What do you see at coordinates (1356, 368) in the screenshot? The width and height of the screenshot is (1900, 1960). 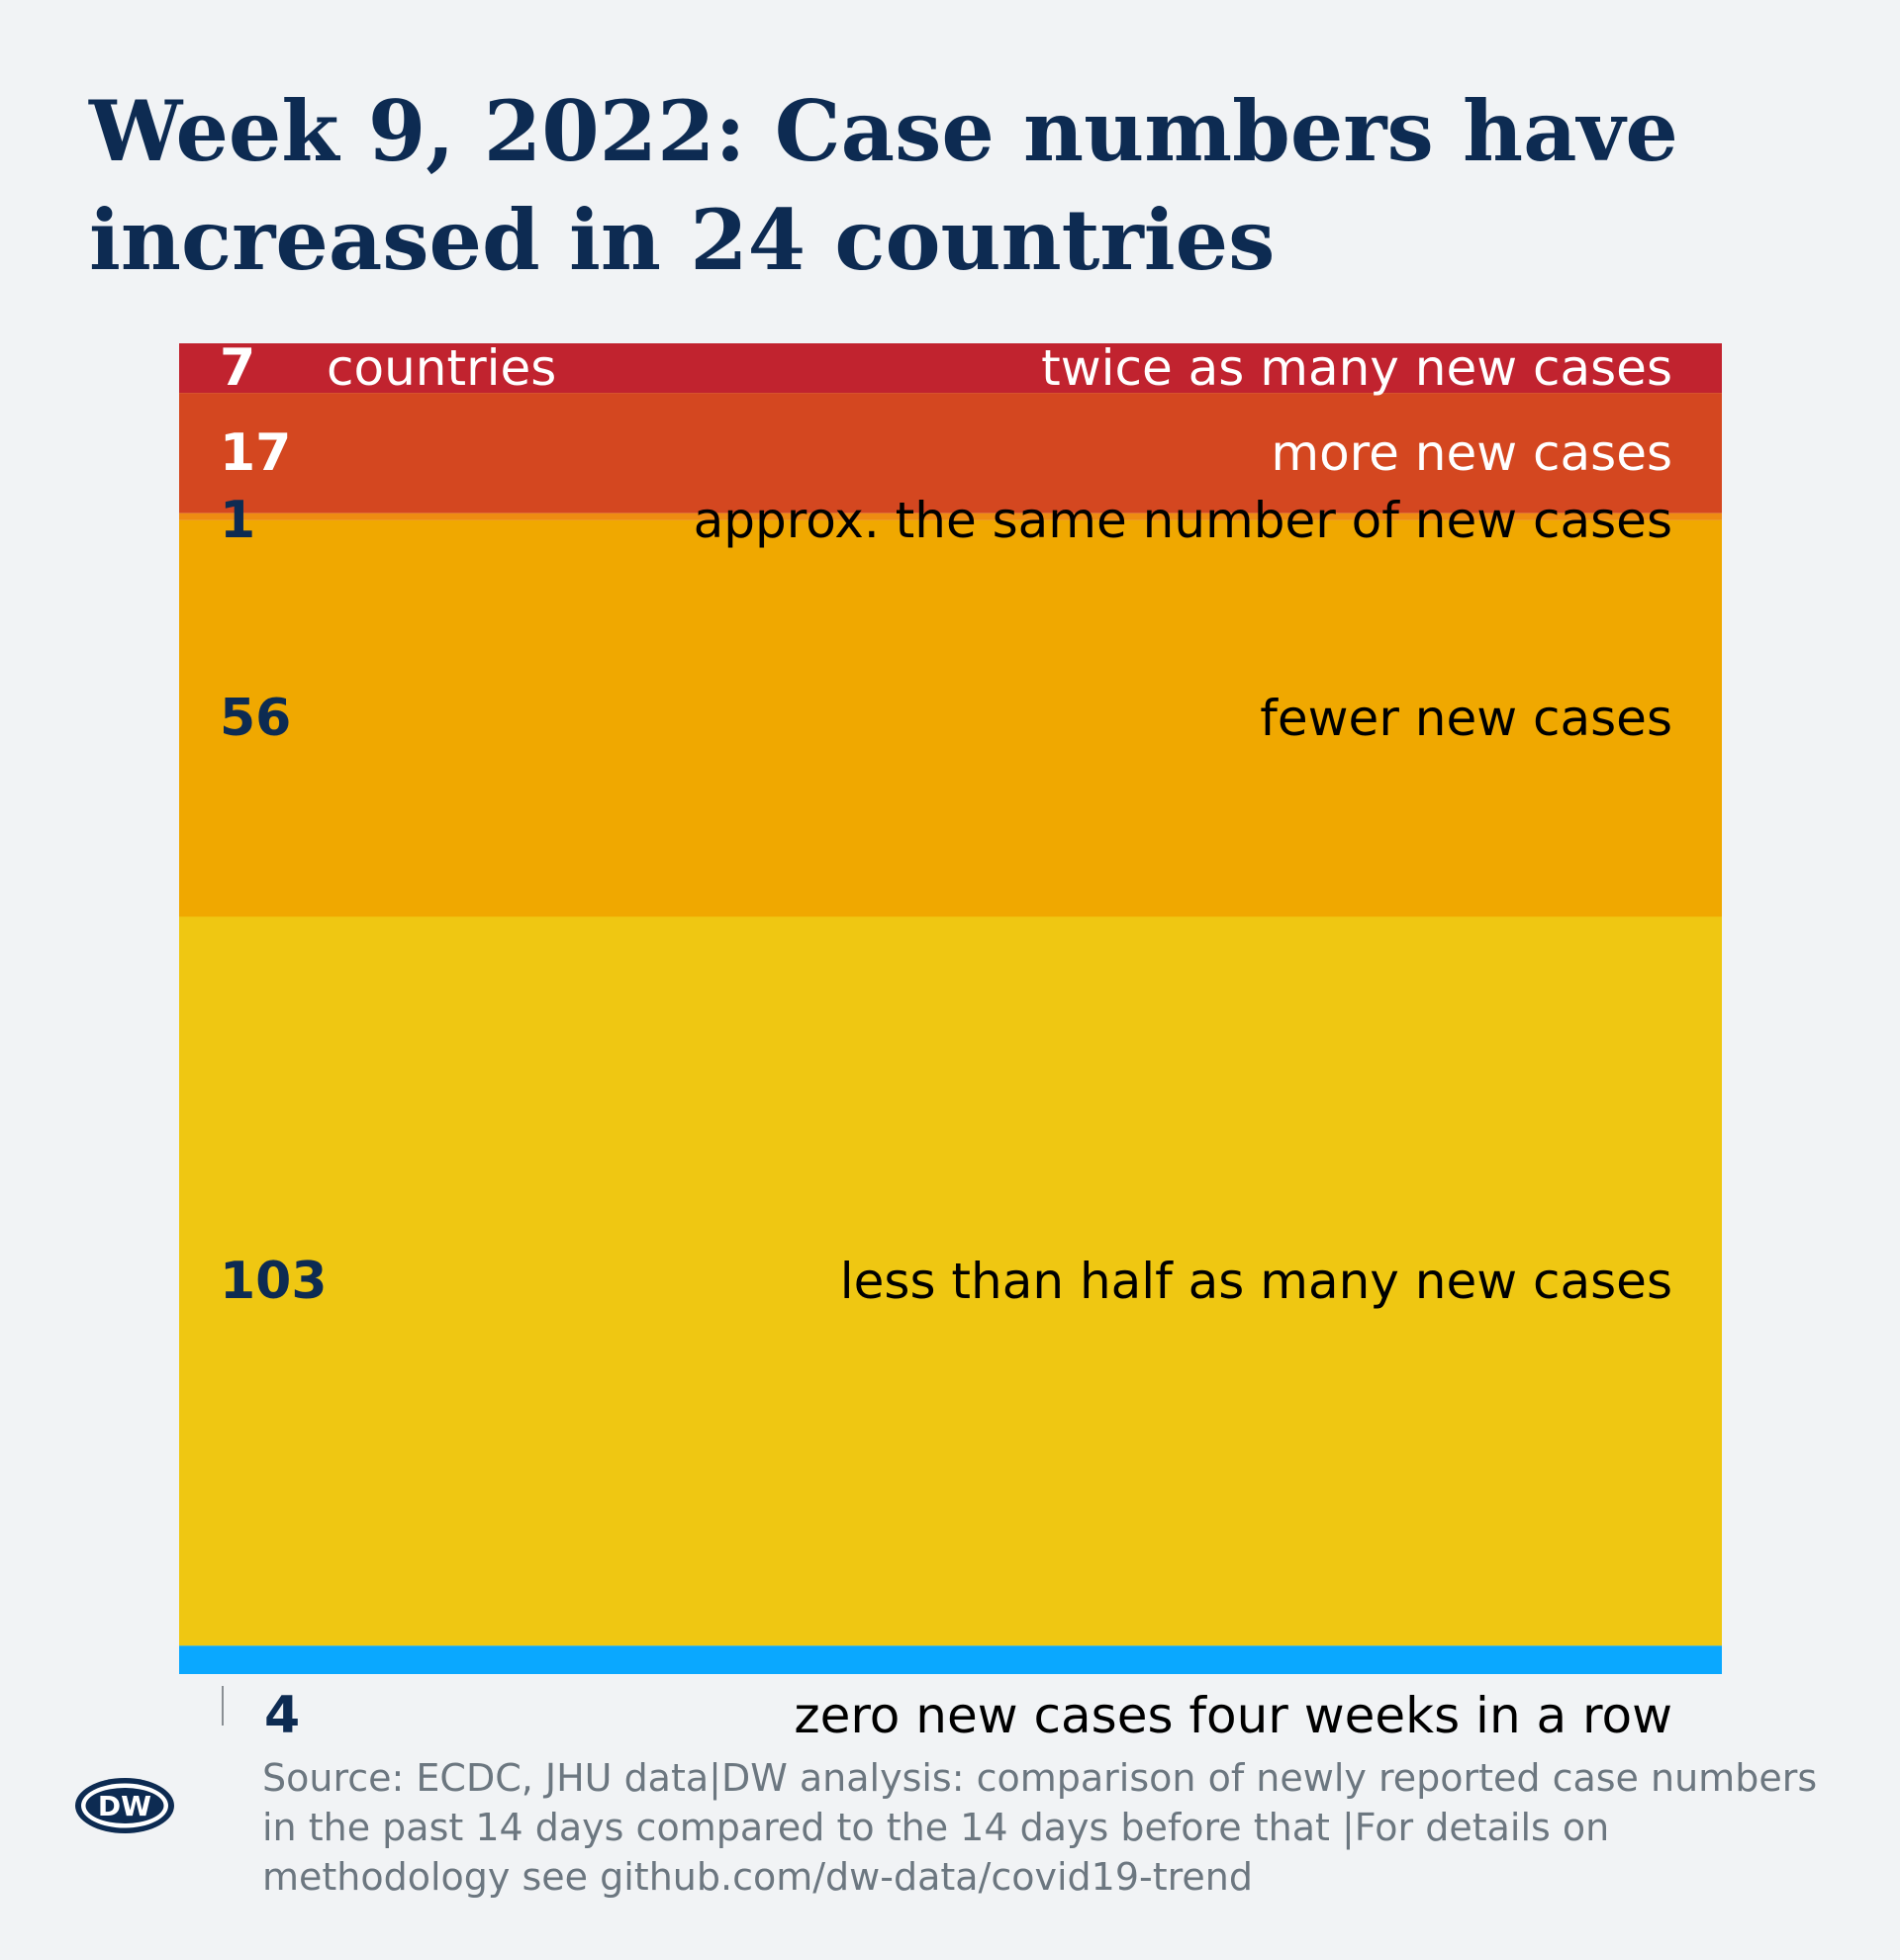 I see `category-label-1: twice as many new cases` at bounding box center [1356, 368].